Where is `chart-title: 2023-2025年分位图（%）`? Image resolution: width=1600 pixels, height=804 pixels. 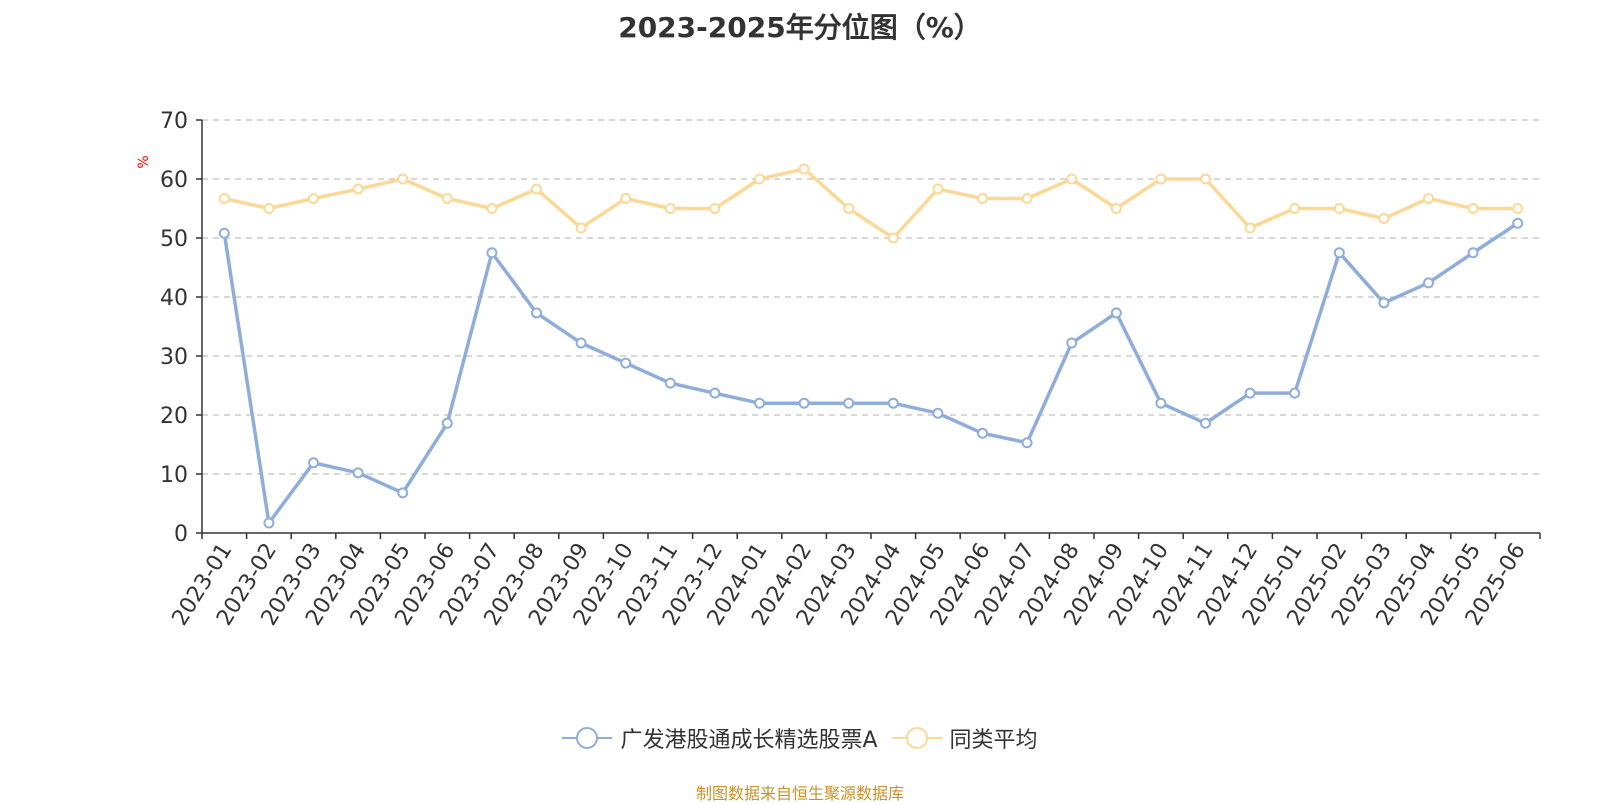 chart-title: 2023-2025年分位图（%） is located at coordinates (800, 27).